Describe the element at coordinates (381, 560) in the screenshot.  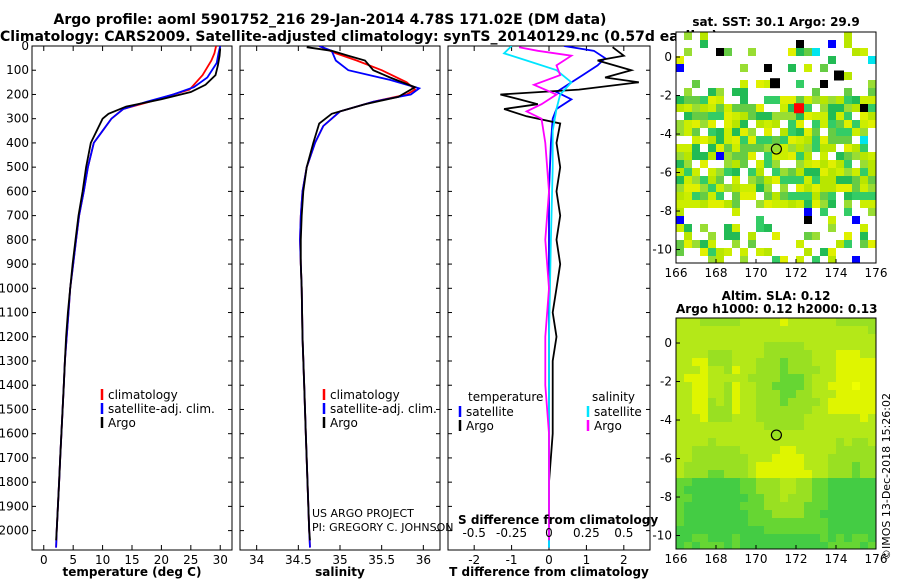
I see `sal-xtick-label: 35.5` at that location.